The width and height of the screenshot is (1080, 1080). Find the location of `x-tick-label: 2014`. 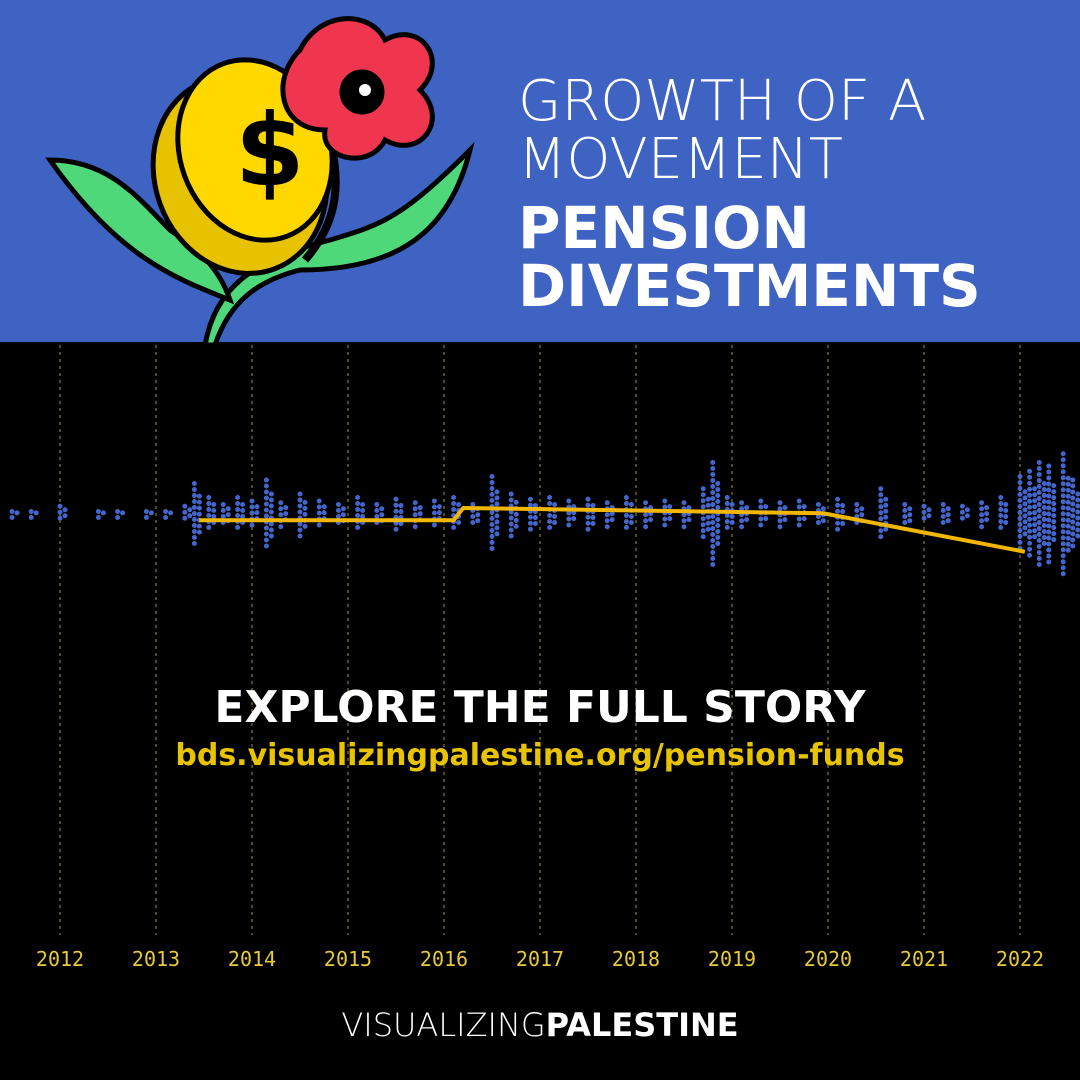

x-tick-label: 2014 is located at coordinates (252, 959).